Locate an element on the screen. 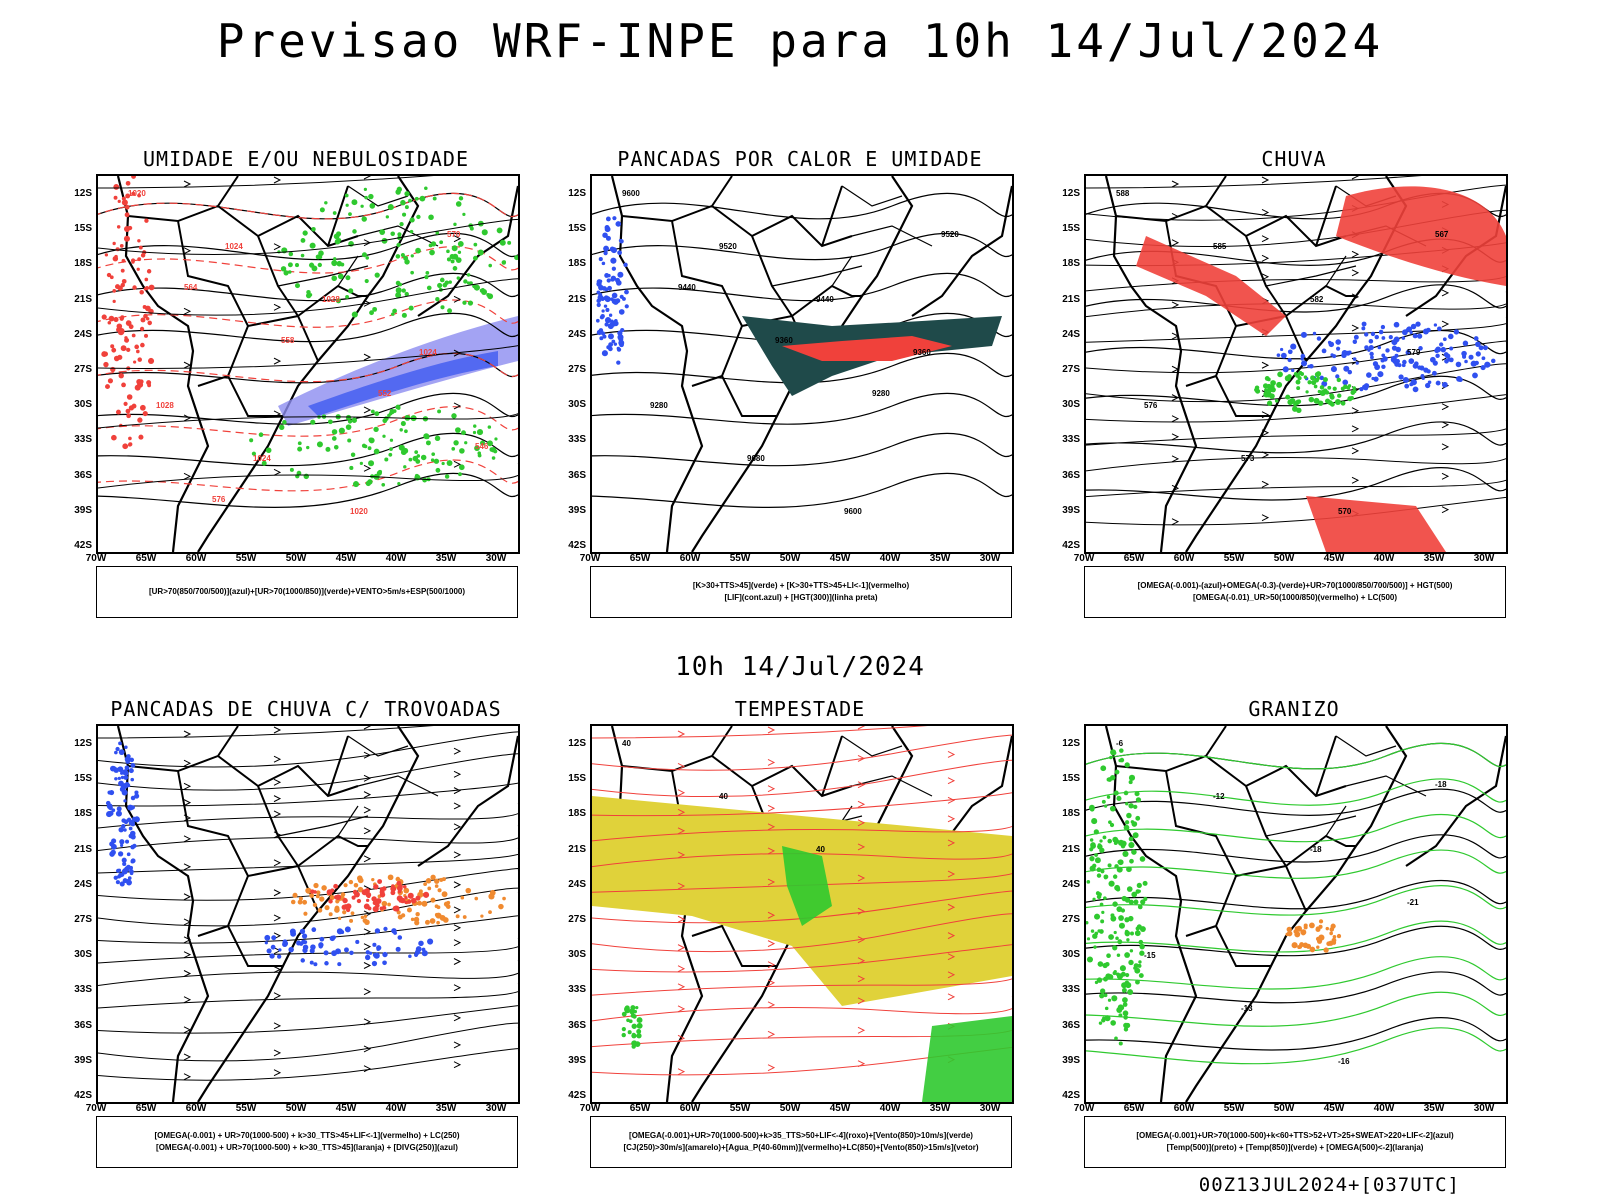 This screenshot has width=1600, height=1200. contour-label: 573 is located at coordinates (1248, 458).